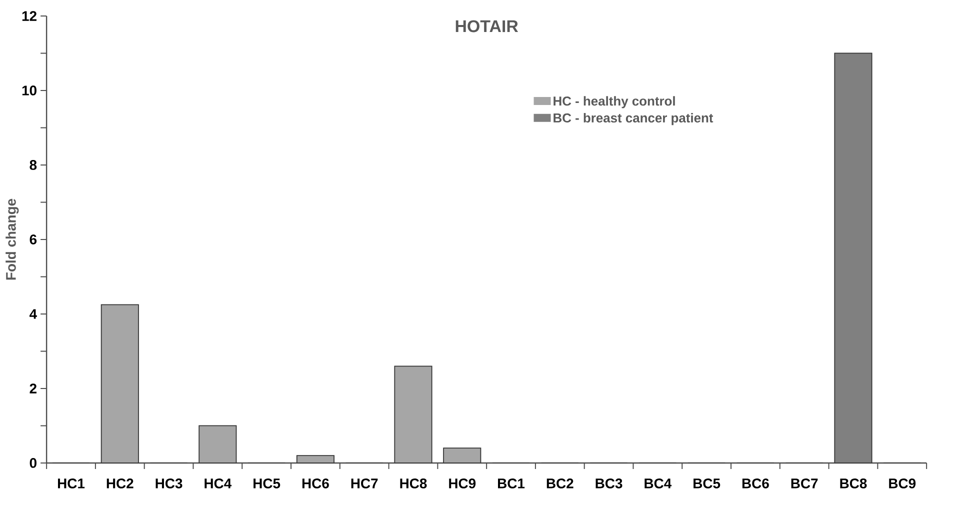  What do you see at coordinates (12, 239) in the screenshot?
I see `y-axis-title: Fold change` at bounding box center [12, 239].